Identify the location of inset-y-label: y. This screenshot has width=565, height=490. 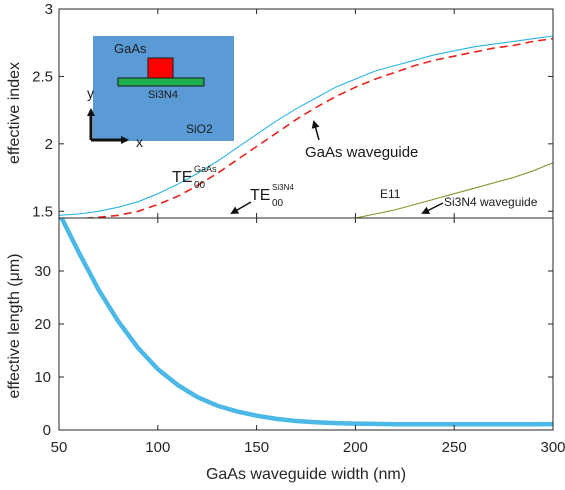
(90, 93).